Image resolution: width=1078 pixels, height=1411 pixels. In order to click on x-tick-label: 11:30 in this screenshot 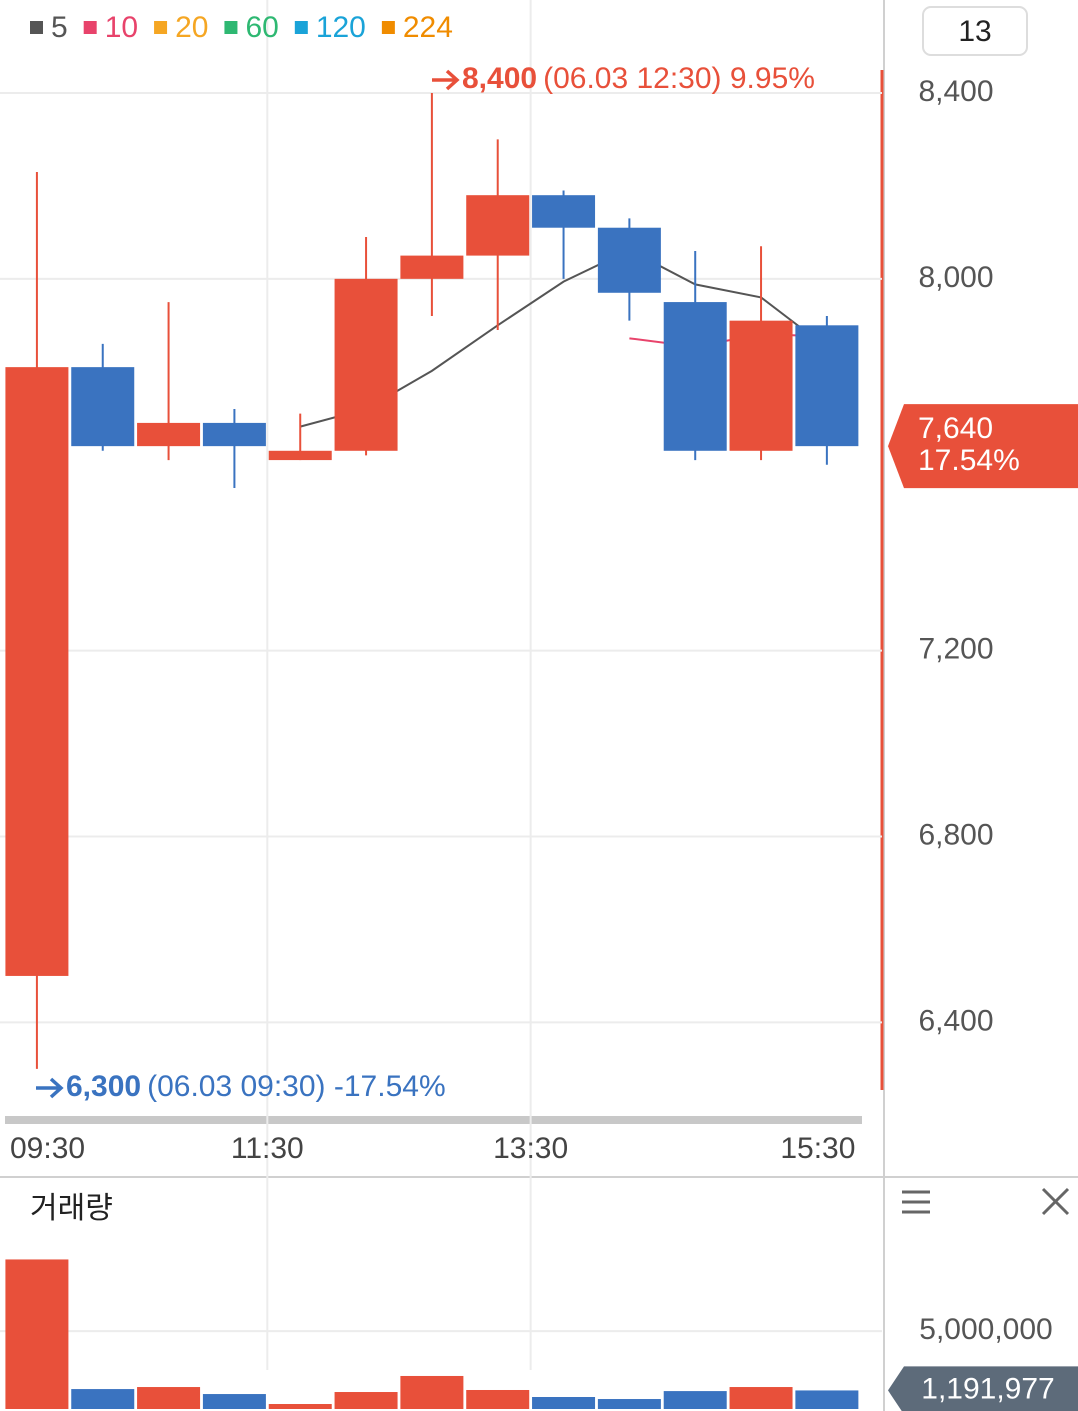, I will do `click(267, 1148)`.